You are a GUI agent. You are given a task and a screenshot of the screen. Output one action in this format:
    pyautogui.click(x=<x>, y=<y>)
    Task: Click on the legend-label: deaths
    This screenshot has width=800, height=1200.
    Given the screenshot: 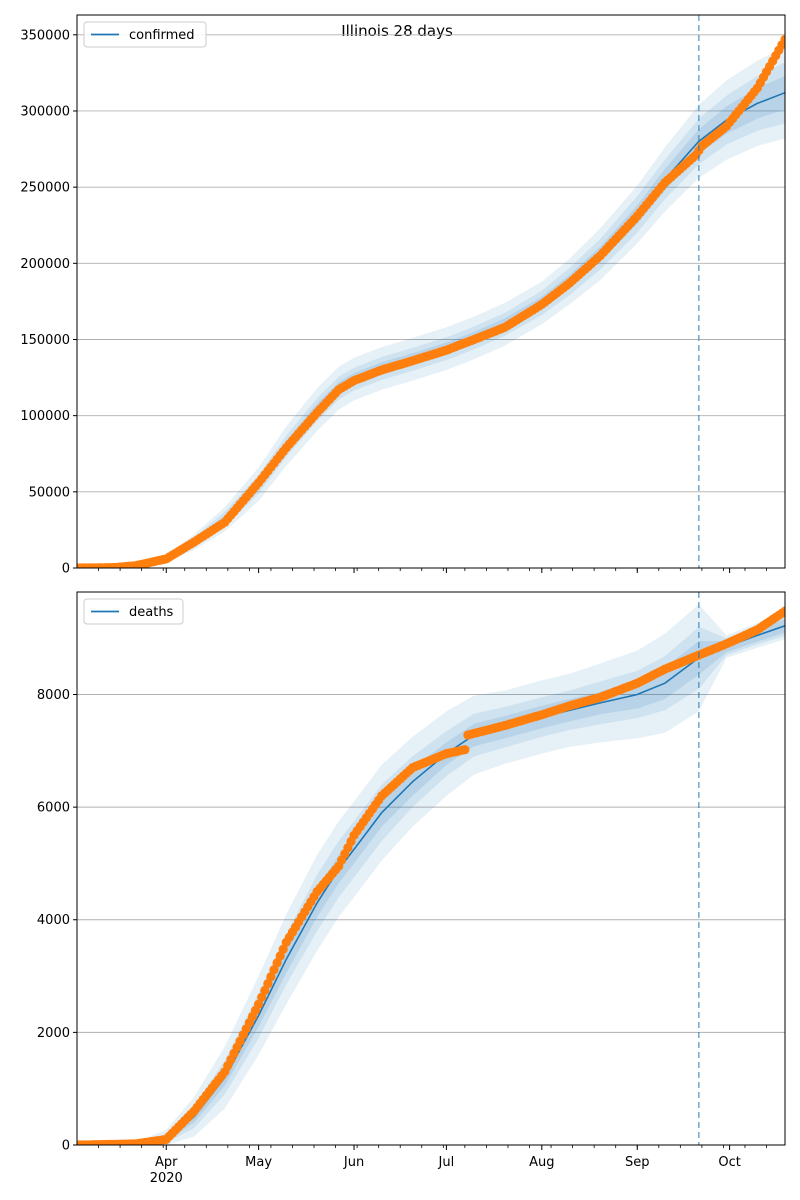 What is the action you would take?
    pyautogui.click(x=151, y=612)
    